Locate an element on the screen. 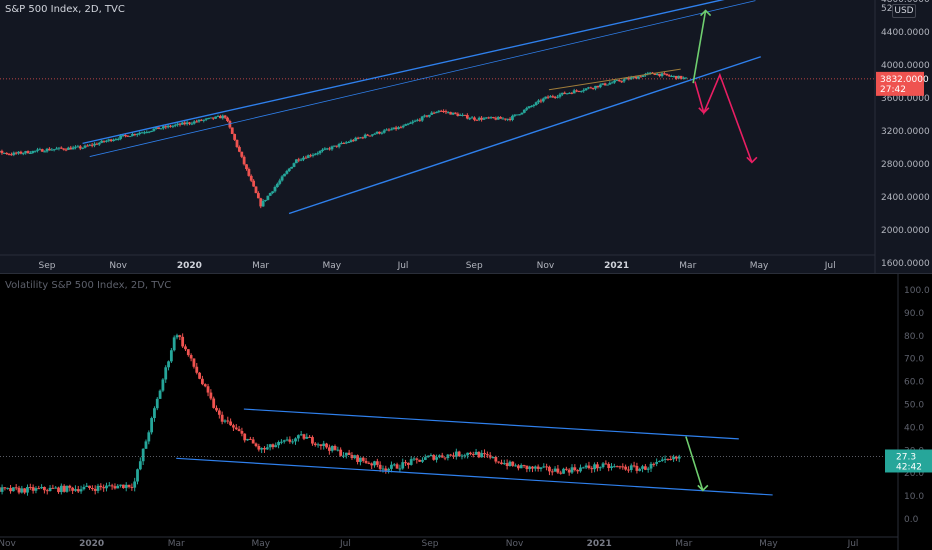  spx-red-arrow is located at coordinates (723, 117).